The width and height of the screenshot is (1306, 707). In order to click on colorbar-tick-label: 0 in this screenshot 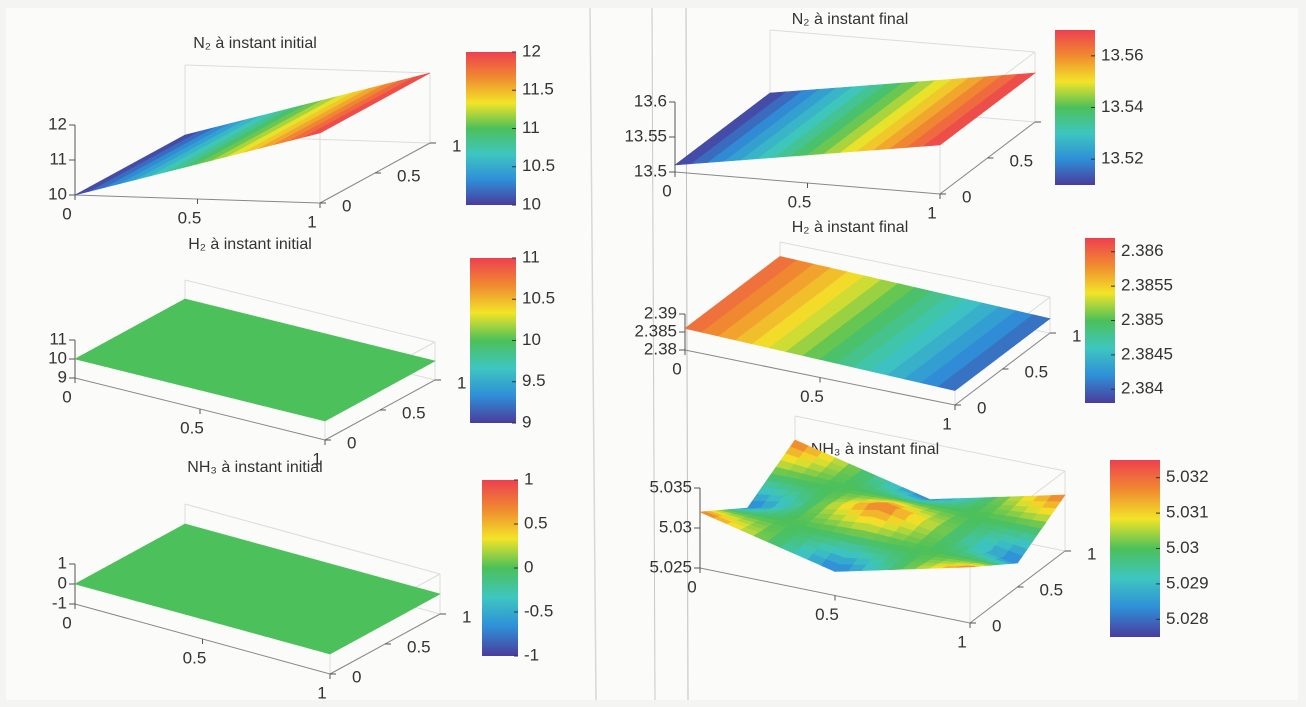, I will do `click(528, 566)`.